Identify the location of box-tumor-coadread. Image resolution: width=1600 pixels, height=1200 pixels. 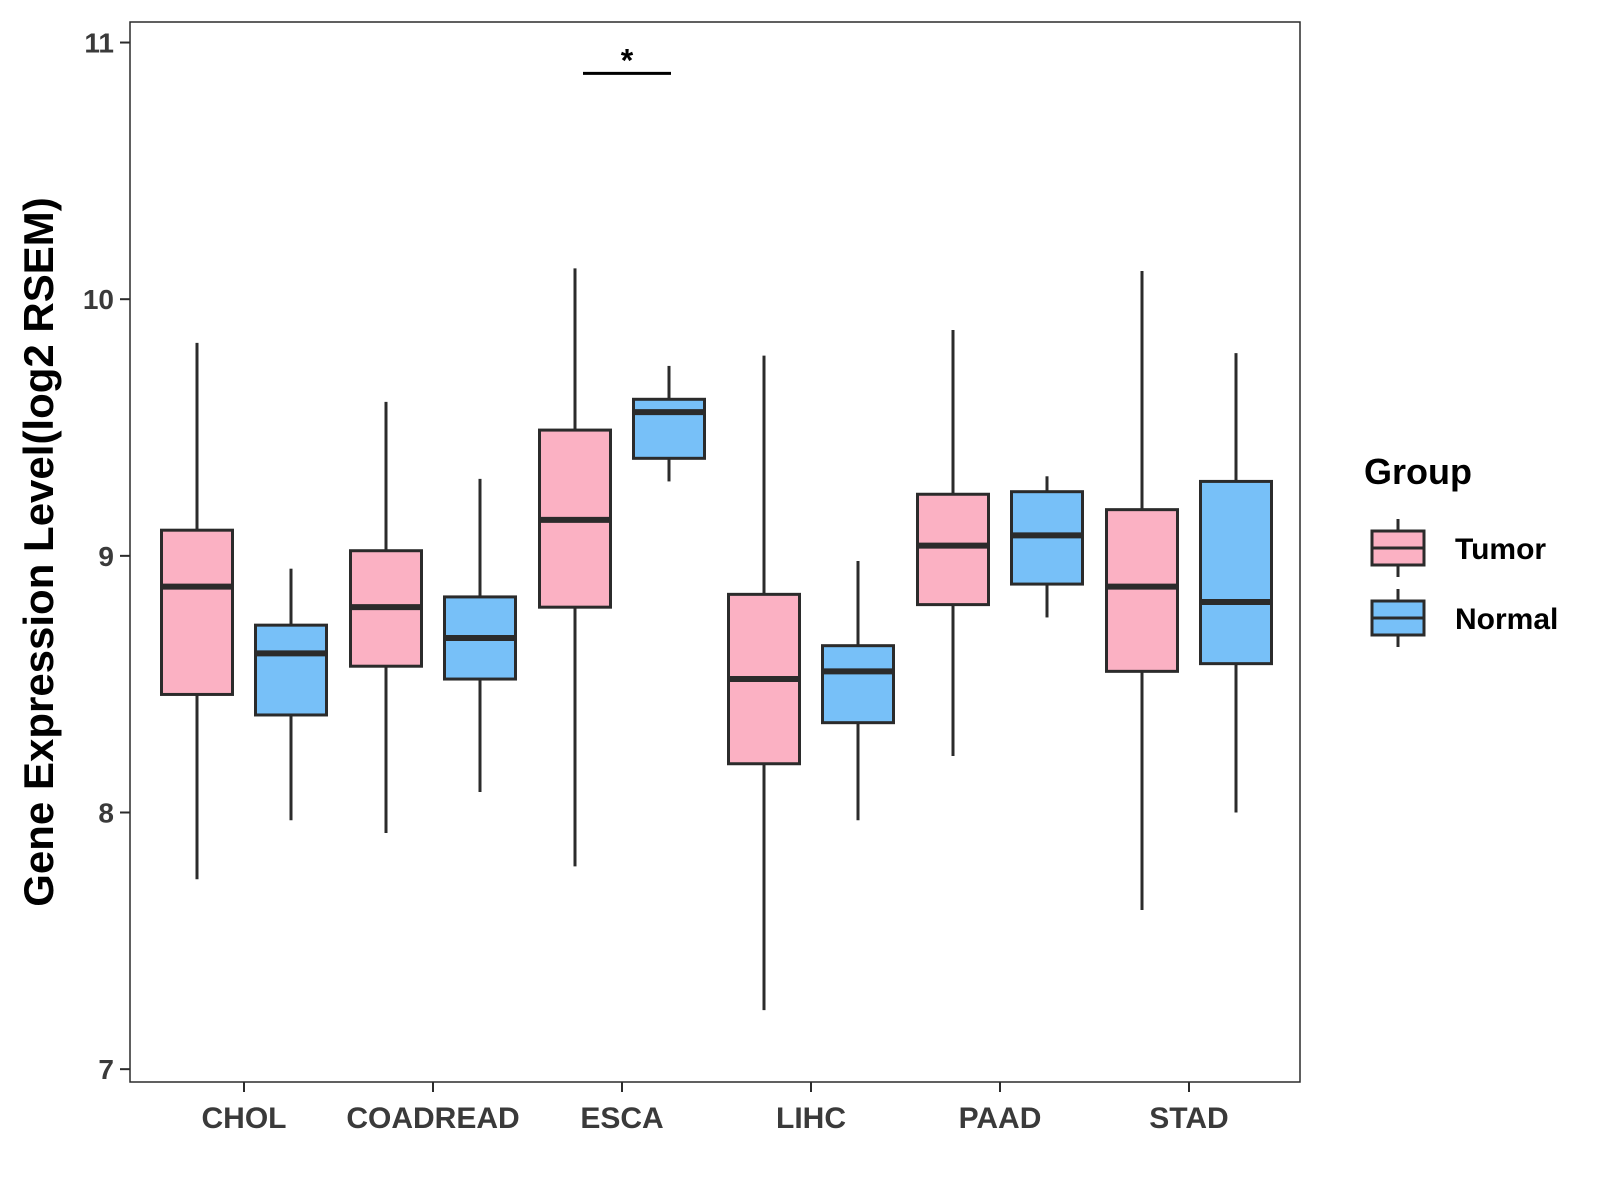
(386, 617).